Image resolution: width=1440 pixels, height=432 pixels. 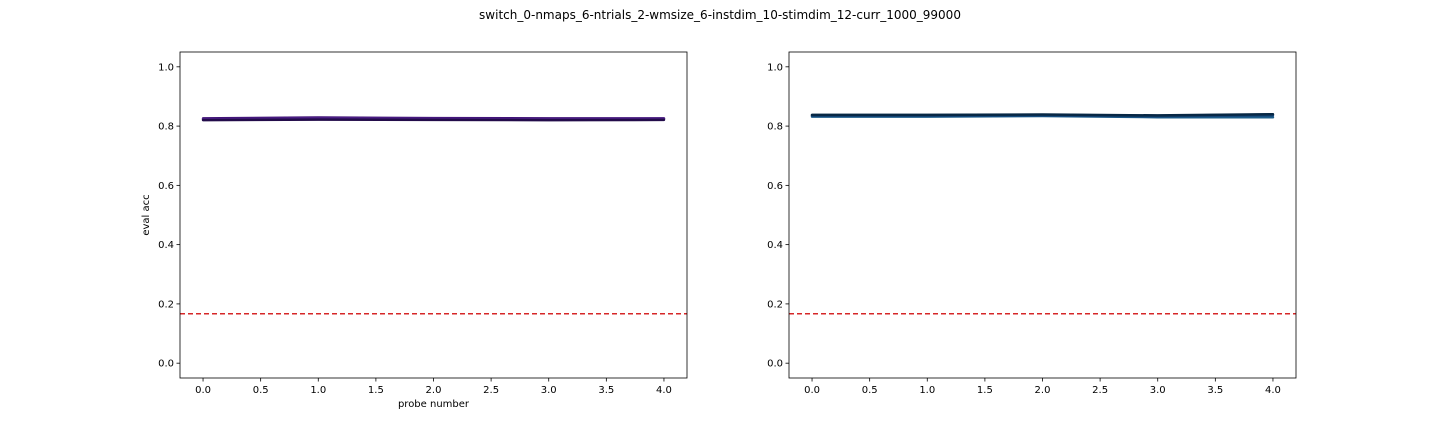 I want to click on x-axis-label: probe number, so click(x=434, y=404).